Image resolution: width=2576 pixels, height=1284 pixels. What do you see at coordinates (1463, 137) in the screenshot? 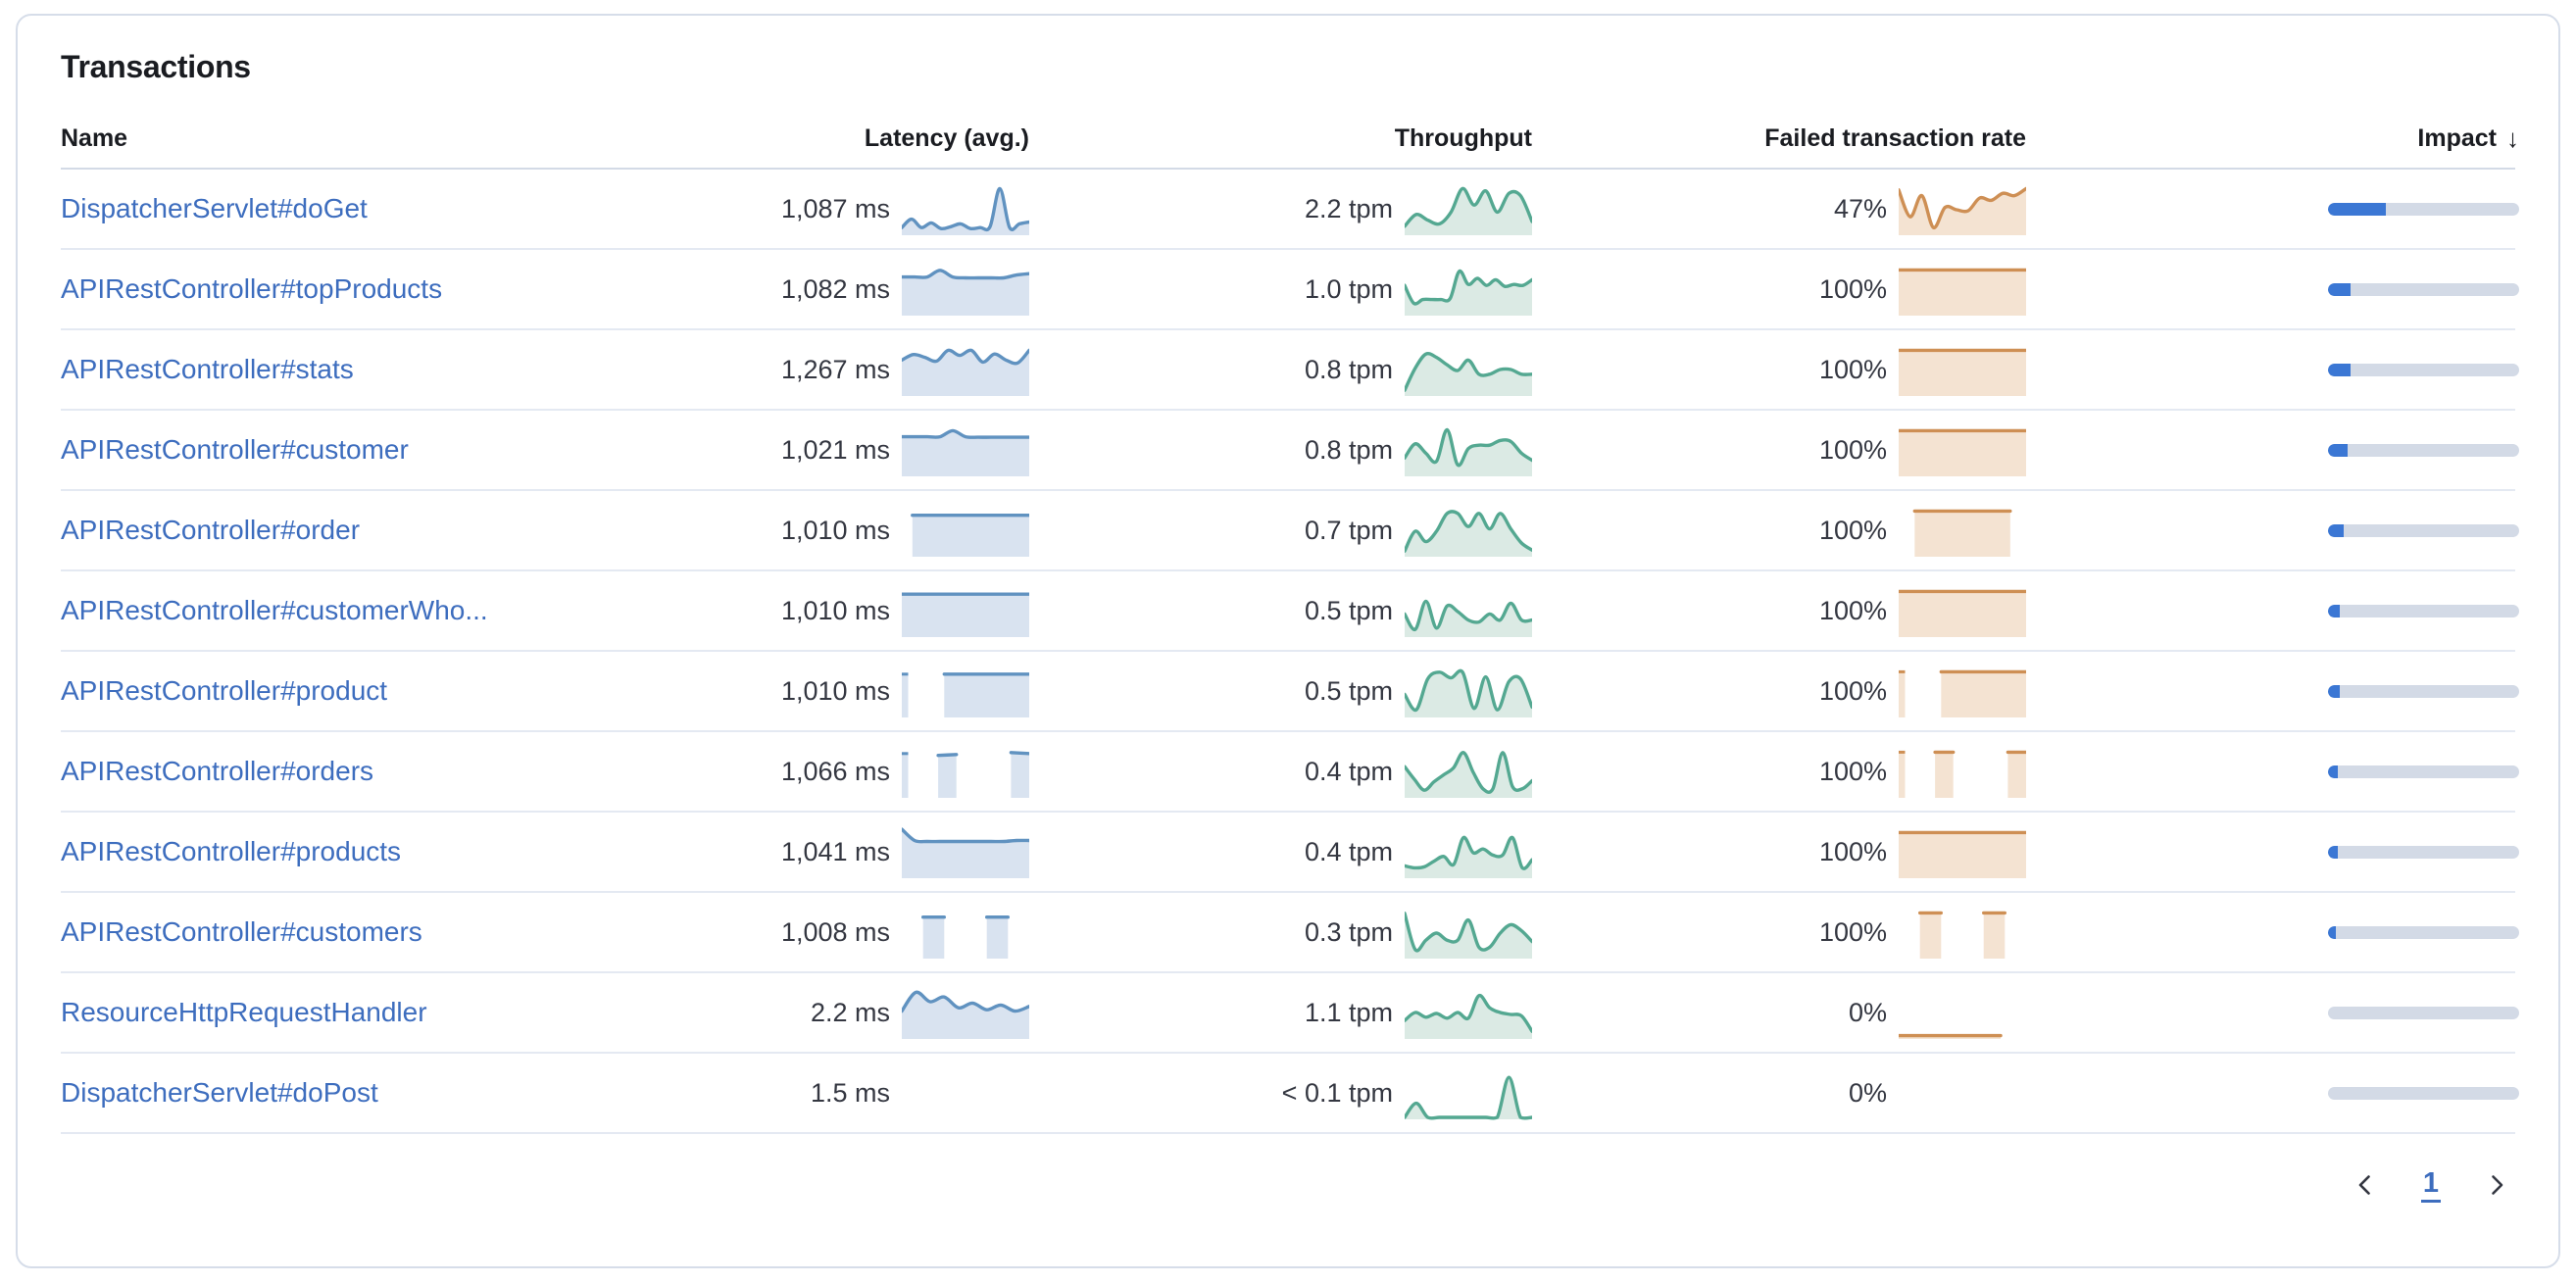
I see `column-header-throughput: Throughput` at bounding box center [1463, 137].